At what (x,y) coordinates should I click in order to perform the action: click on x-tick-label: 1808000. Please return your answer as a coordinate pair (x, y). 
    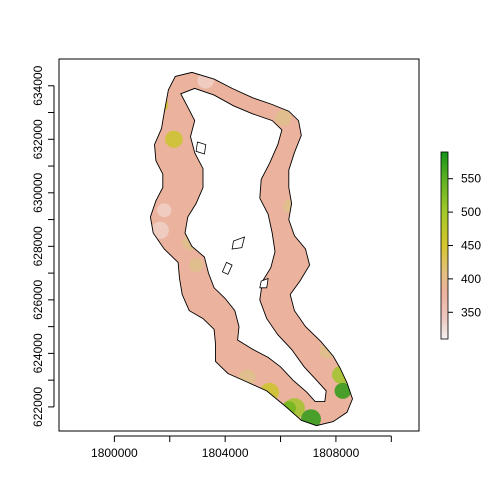
    Looking at the image, I should click on (336, 453).